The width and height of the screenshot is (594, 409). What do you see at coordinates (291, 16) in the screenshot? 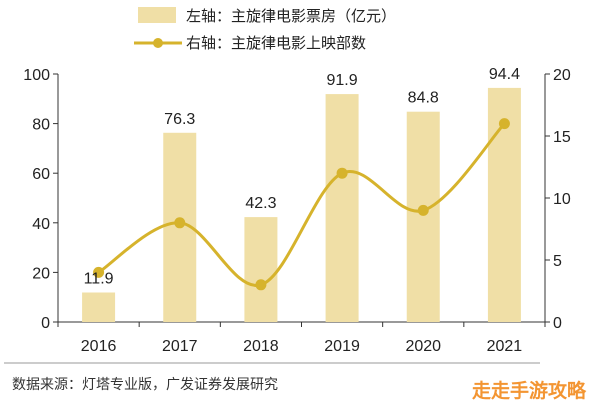
I see `legend-label-bar: 左轴：主旋律电影票房（亿元）` at bounding box center [291, 16].